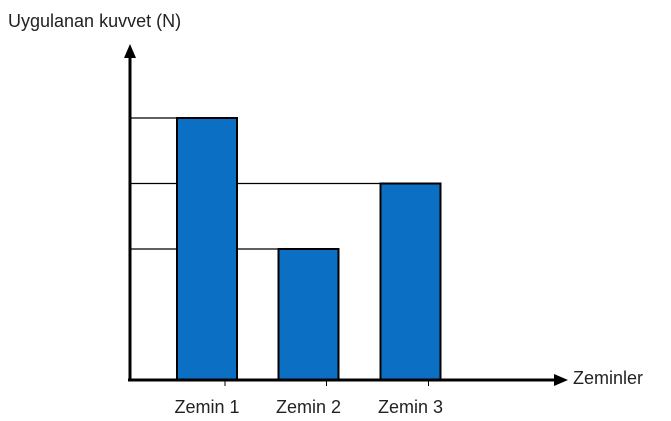 This screenshot has height=421, width=671. I want to click on y-axis-label: Uygulanan kuvvet (N), so click(94, 21).